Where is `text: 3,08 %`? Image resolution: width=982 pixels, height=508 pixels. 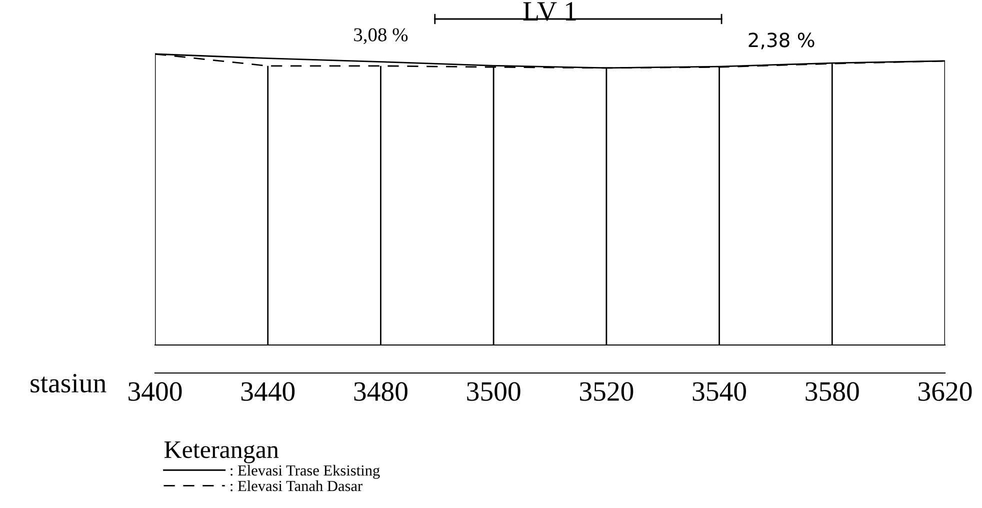
text: 3,08 % is located at coordinates (381, 36).